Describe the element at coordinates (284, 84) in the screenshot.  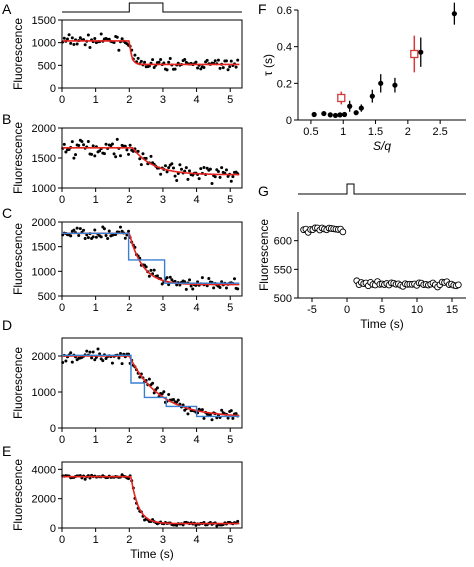
I see `panel-f-ytick-label: 0.2` at that location.